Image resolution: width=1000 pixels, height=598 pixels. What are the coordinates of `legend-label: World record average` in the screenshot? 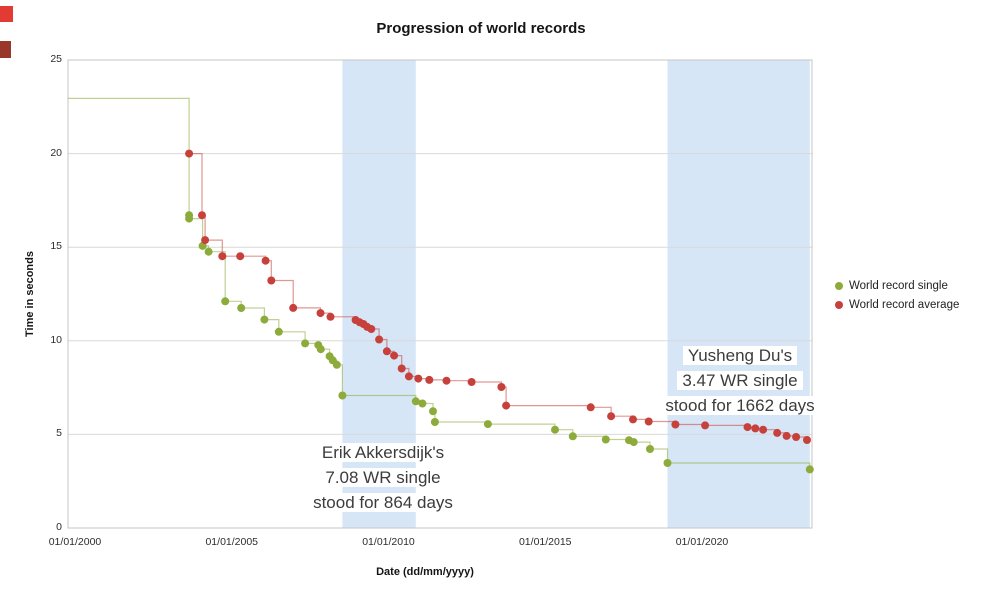 It's located at (904, 304).